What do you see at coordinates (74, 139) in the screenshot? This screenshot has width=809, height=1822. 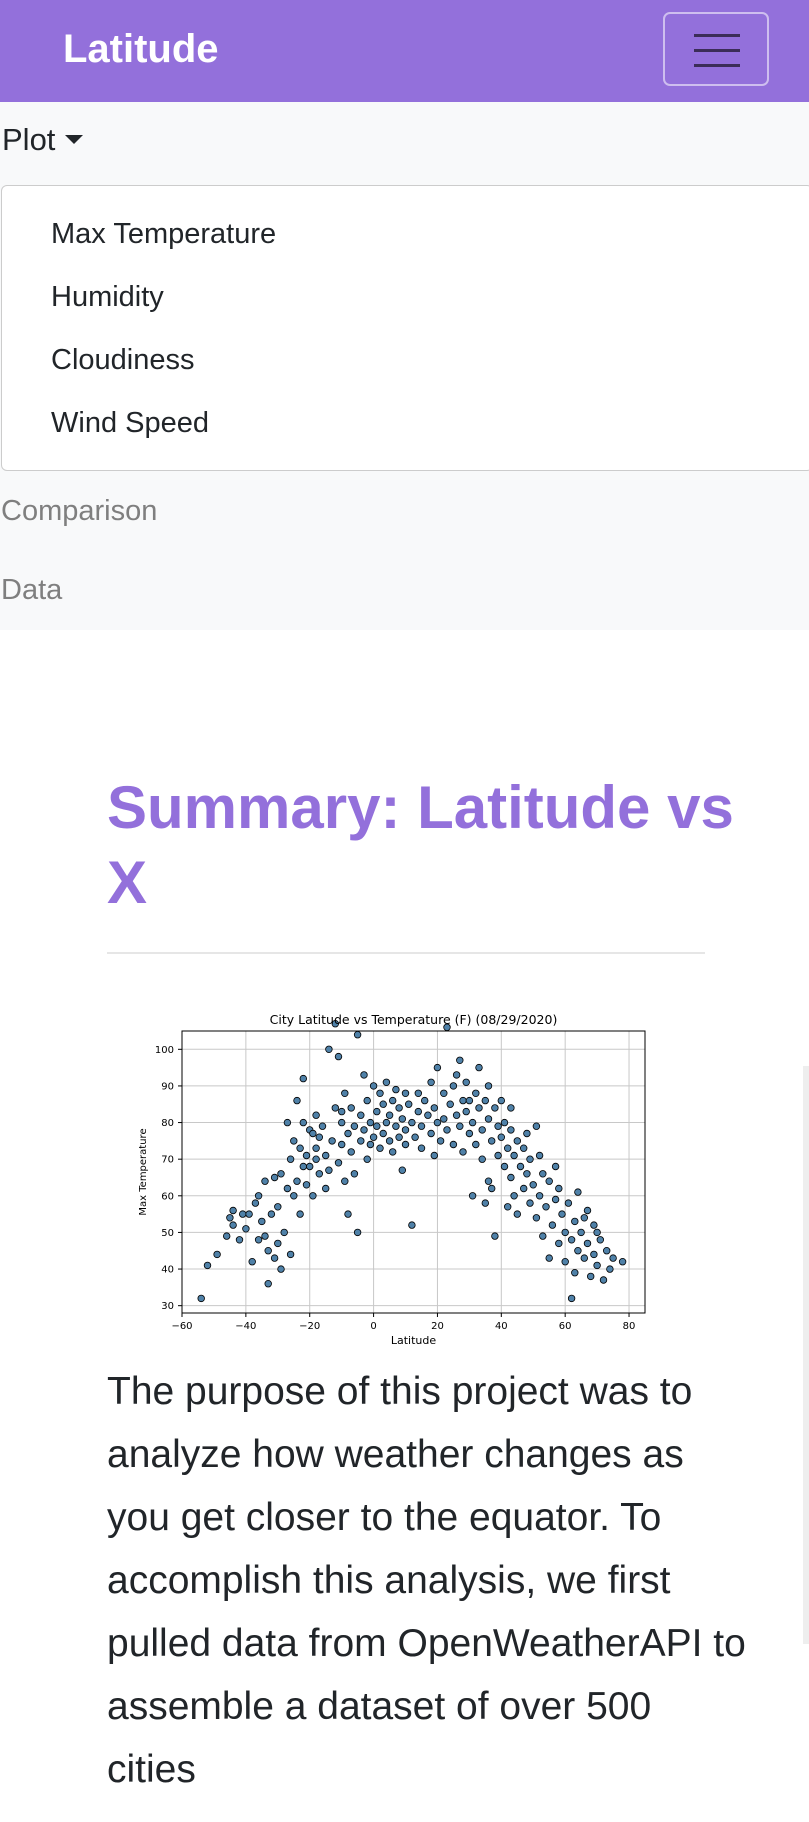 I see `caret-down-icon` at bounding box center [74, 139].